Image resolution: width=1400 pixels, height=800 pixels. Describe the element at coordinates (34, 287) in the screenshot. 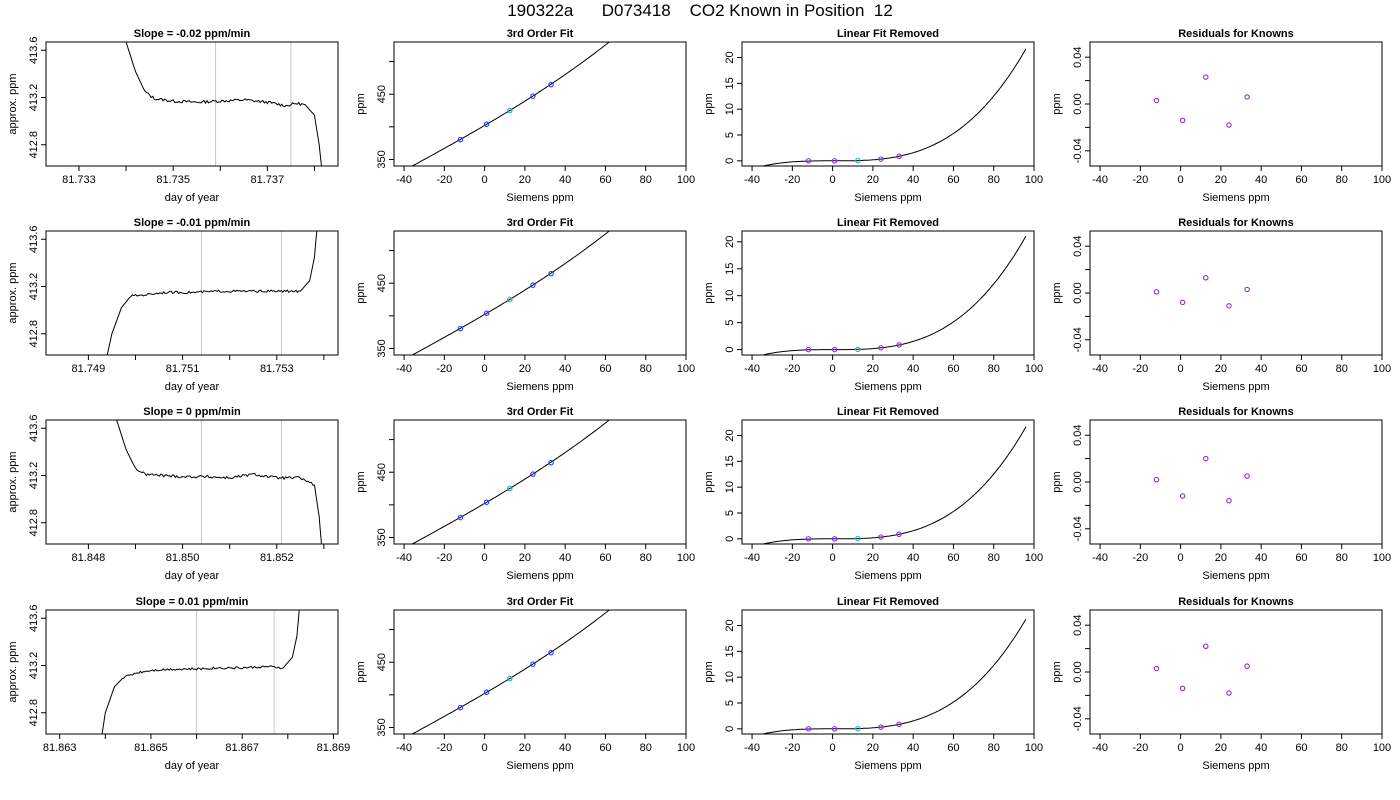

I see `y-tick-label: 413.2` at that location.